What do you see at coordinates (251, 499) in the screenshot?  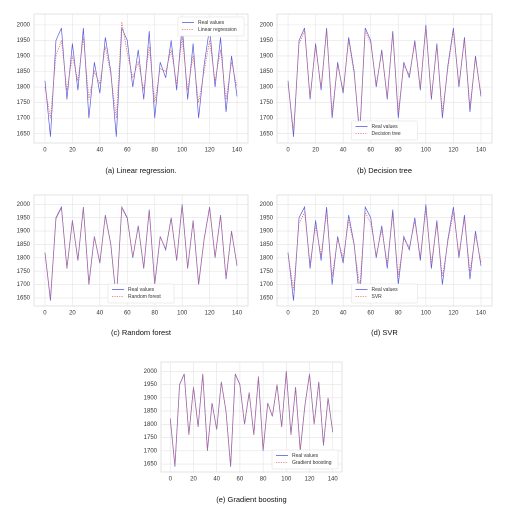 I see `caption: (e) Gradient boosting` at bounding box center [251, 499].